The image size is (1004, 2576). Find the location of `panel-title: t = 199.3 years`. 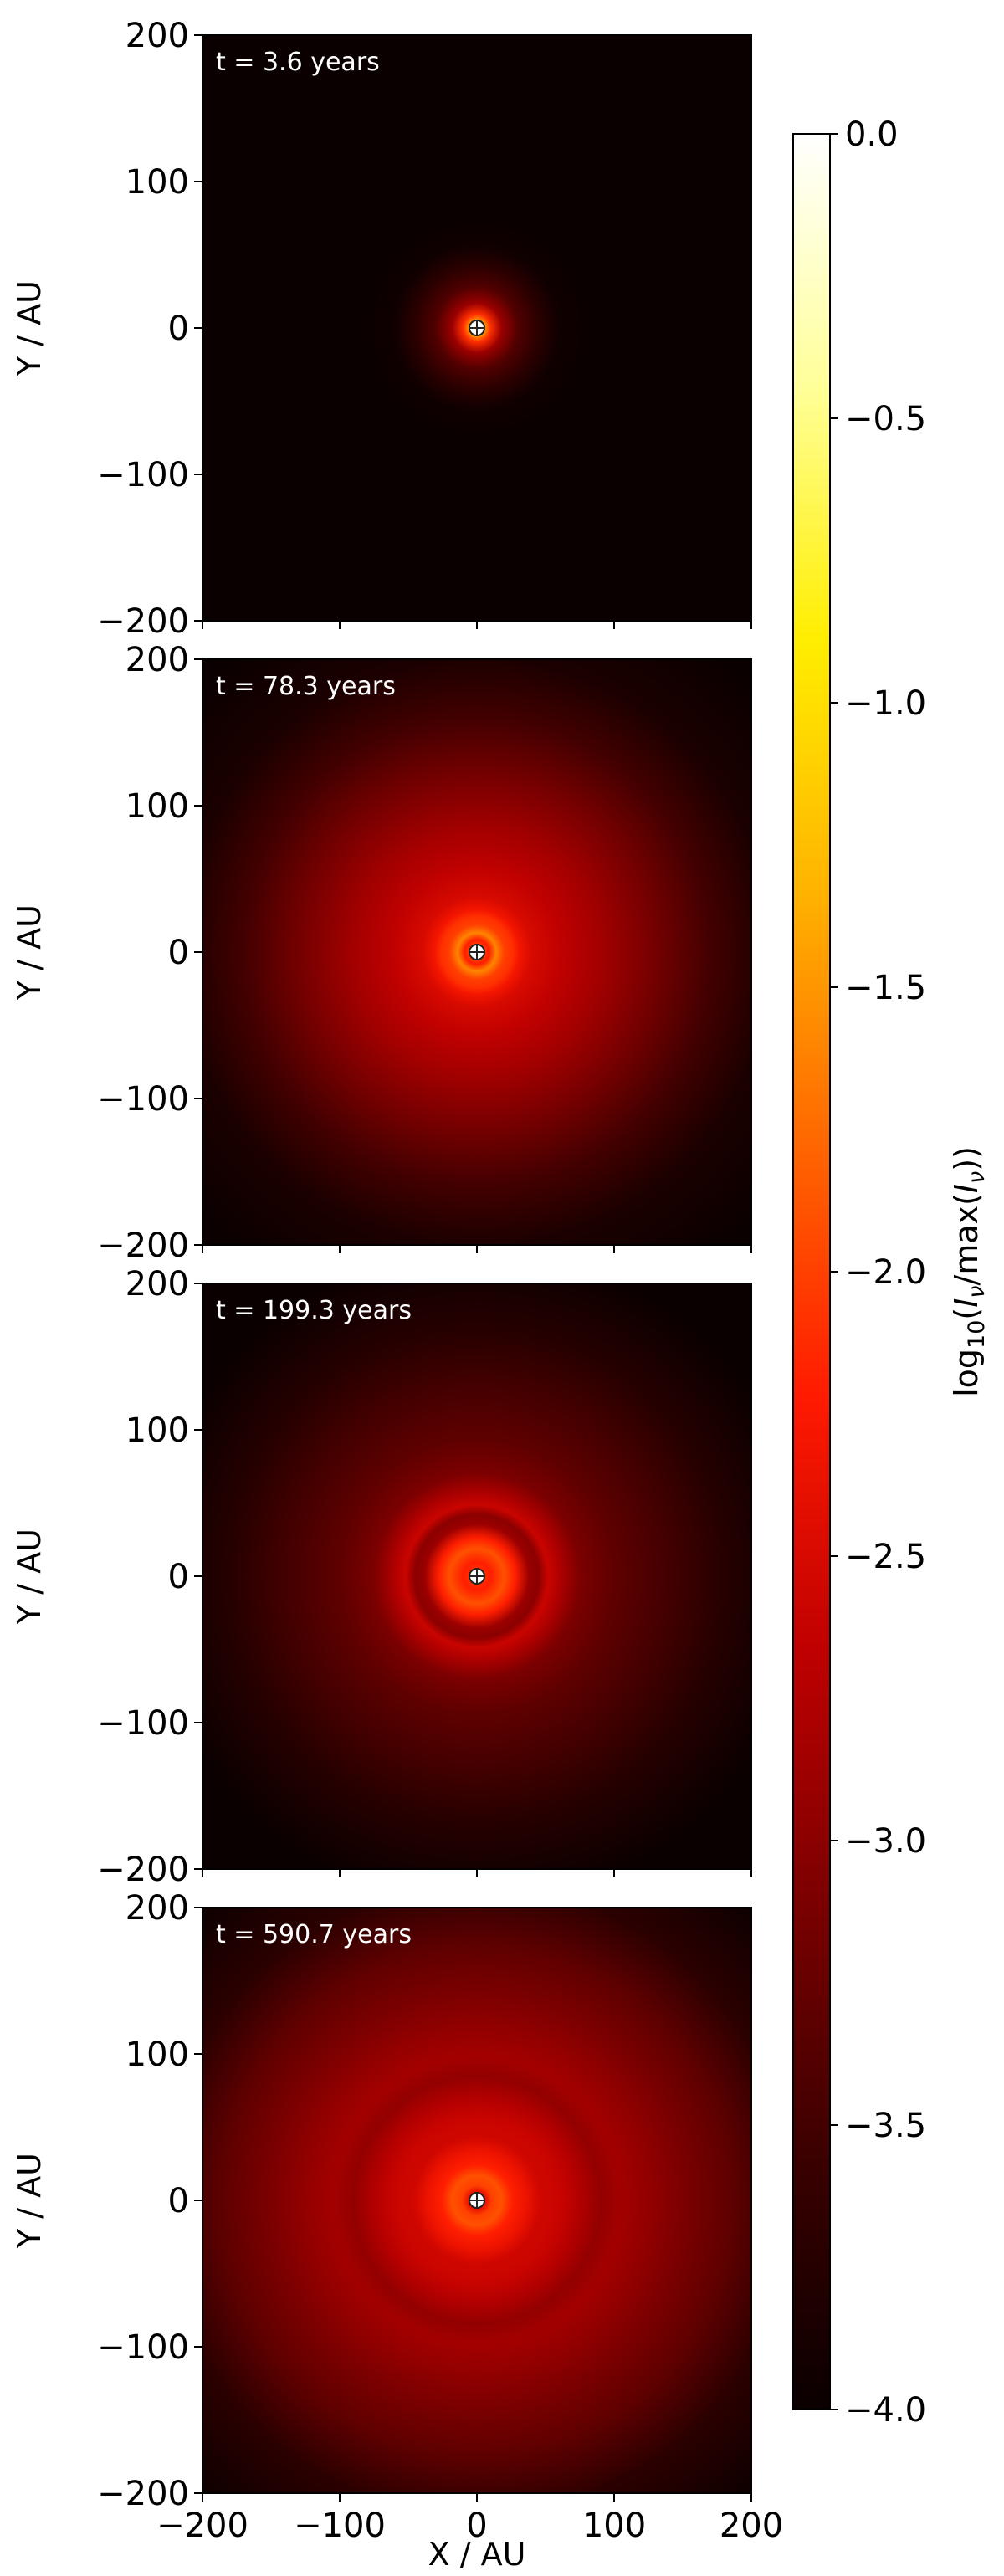

panel-title: t = 199.3 years is located at coordinates (314, 1311).